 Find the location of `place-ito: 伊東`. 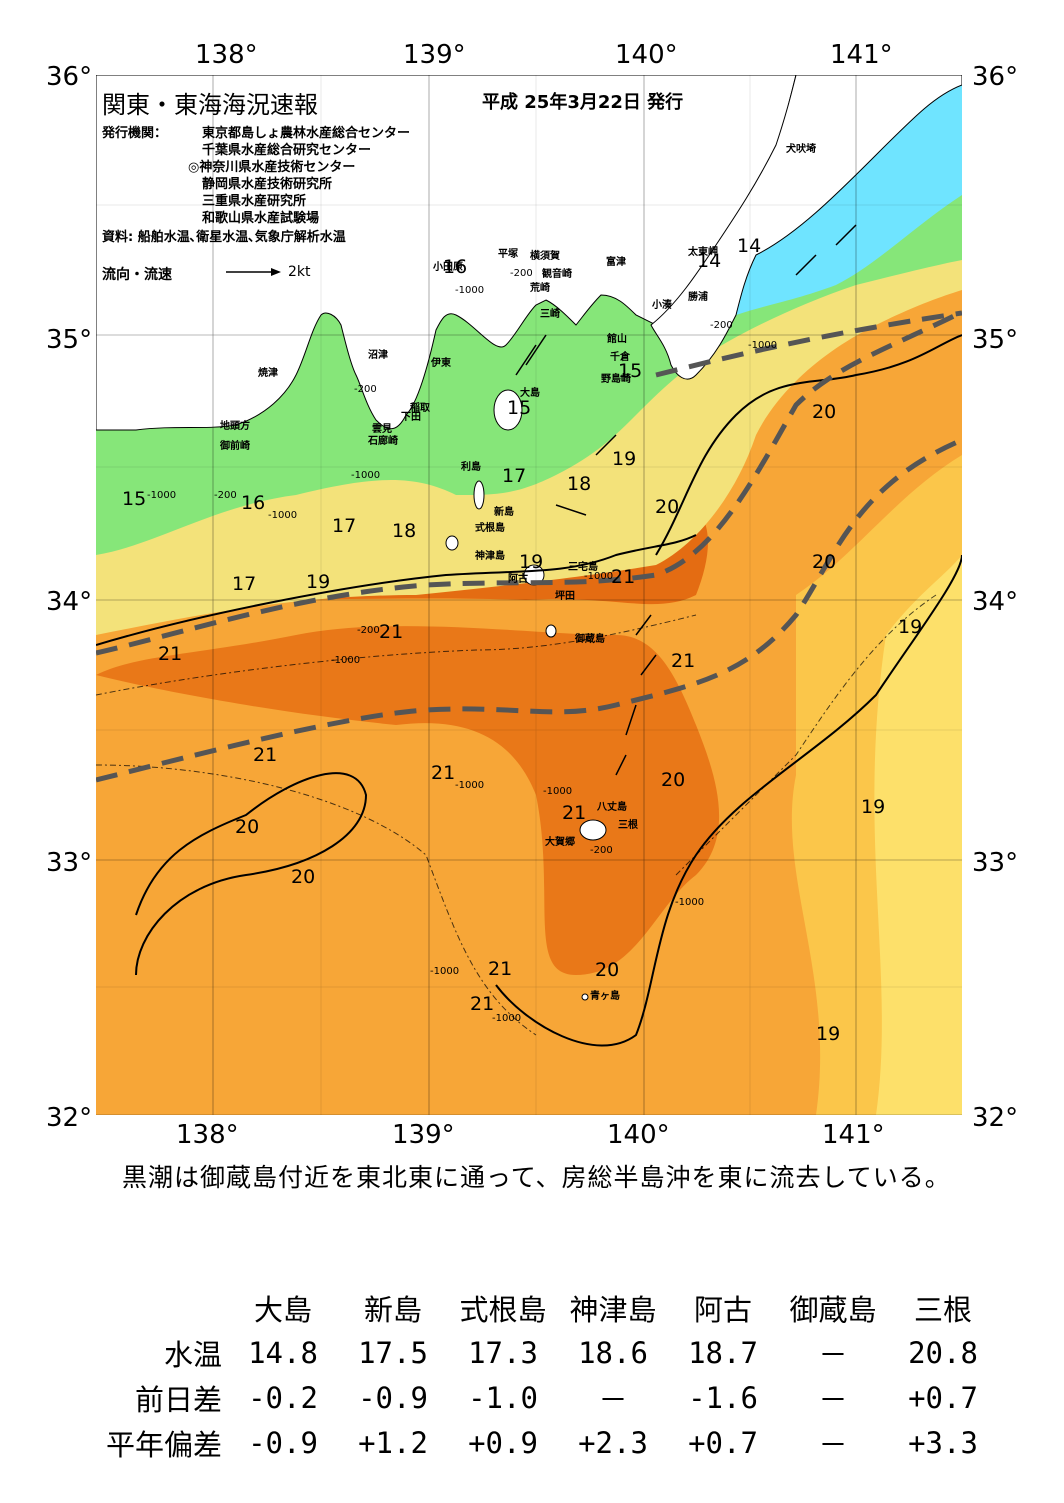

place-ito: 伊東 is located at coordinates (441, 363).